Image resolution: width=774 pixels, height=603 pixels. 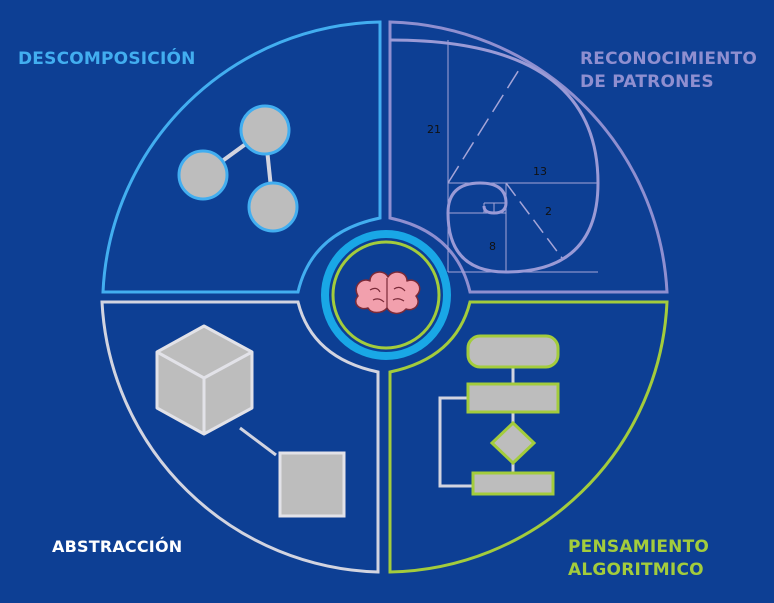 I want to click on connected-nodes-icon, so click(x=238, y=168).